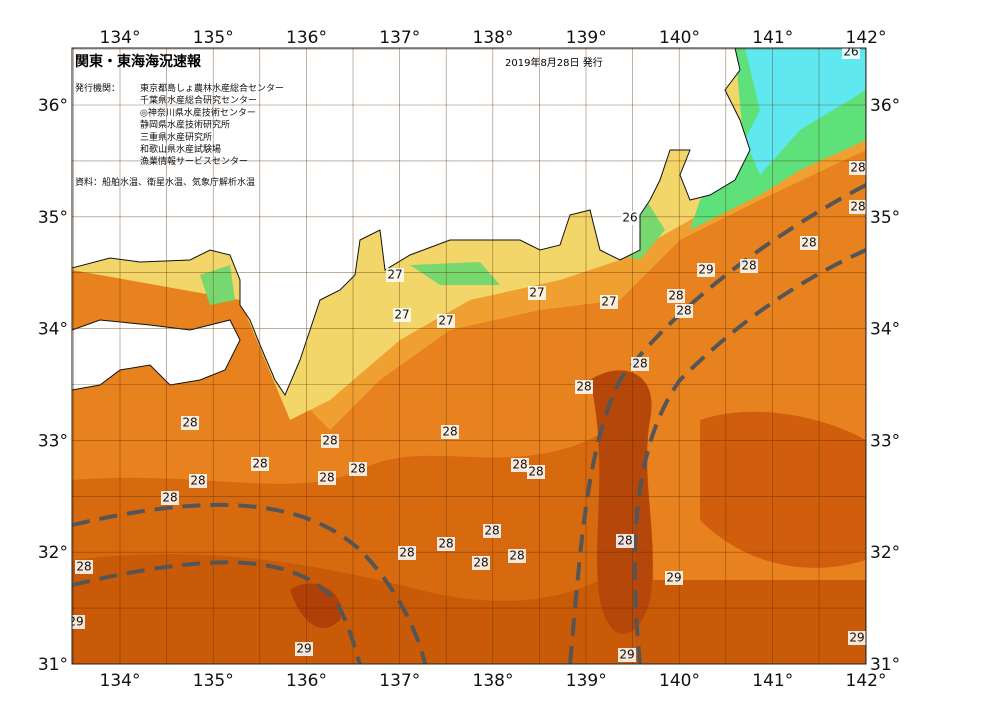  I want to click on issuer: 千葉県水産総合研究センター, so click(198, 100).